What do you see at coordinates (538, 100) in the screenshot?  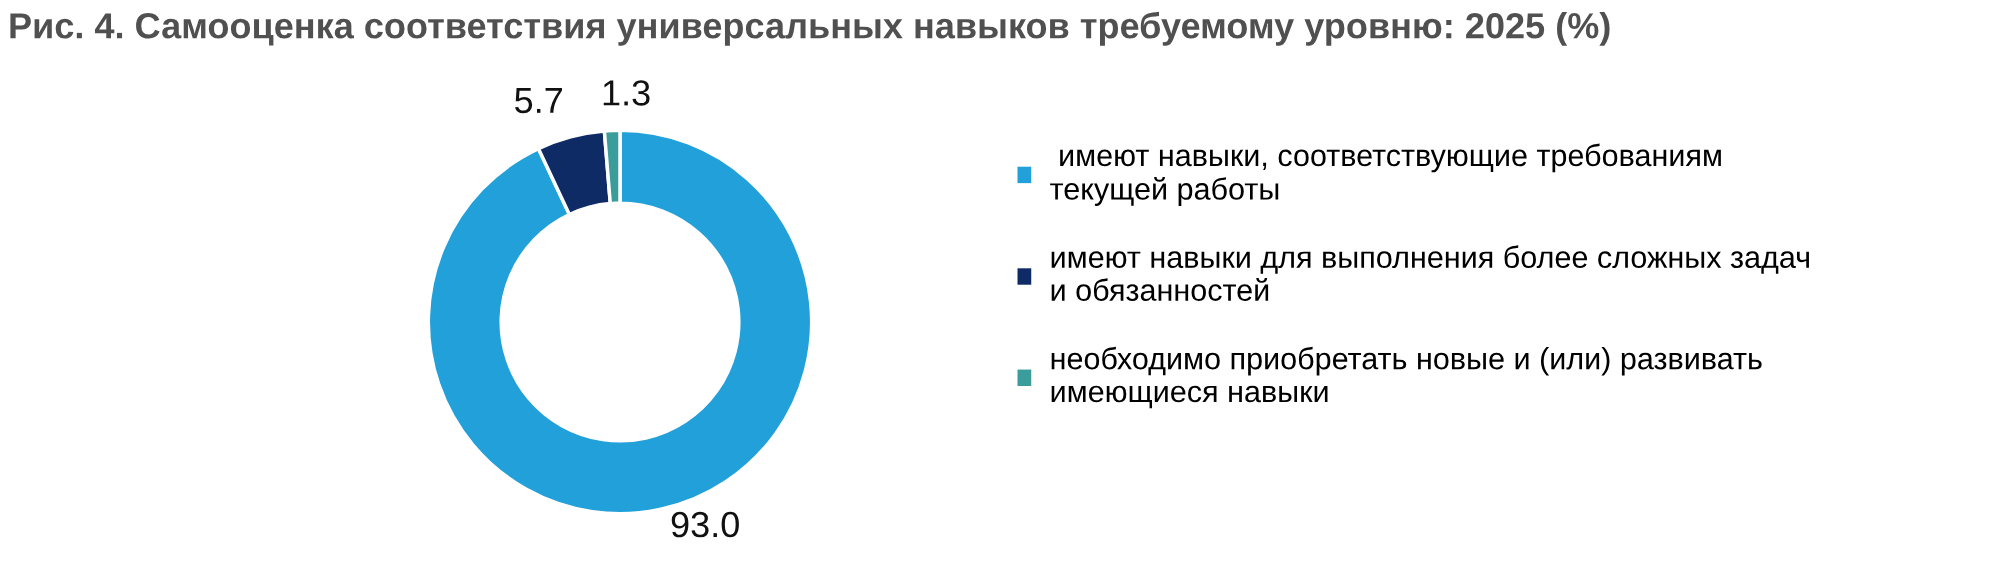 I see `data-label: 5.7` at bounding box center [538, 100].